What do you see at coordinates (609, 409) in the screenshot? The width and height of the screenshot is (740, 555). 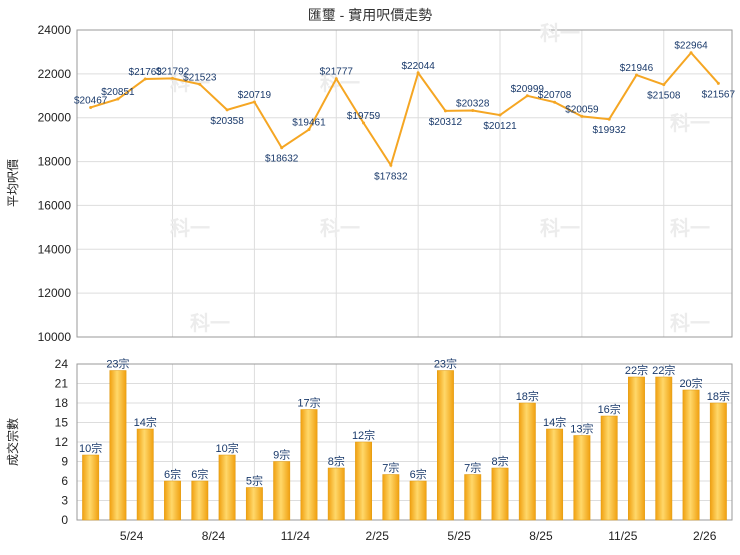 I see `volume-data-label: 16宗` at bounding box center [609, 409].